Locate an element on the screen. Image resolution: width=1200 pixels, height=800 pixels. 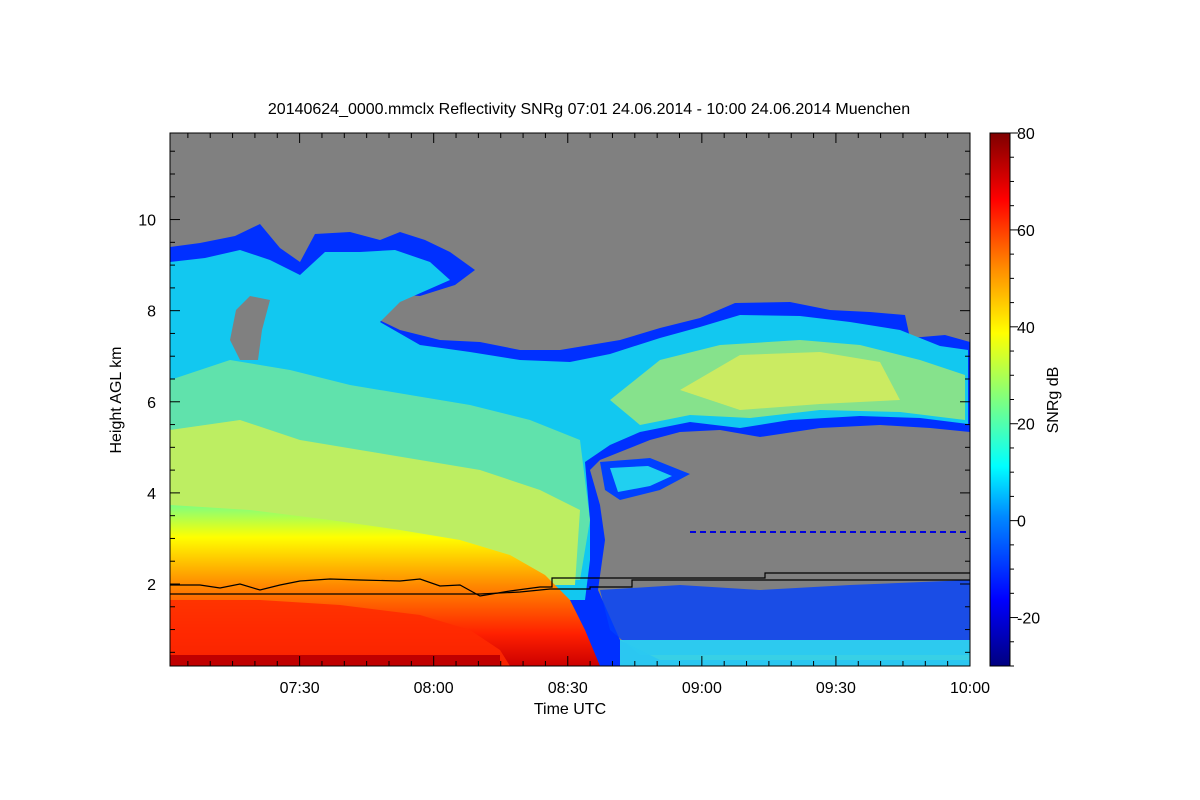
boundary-layer-line is located at coordinates (570, 584).